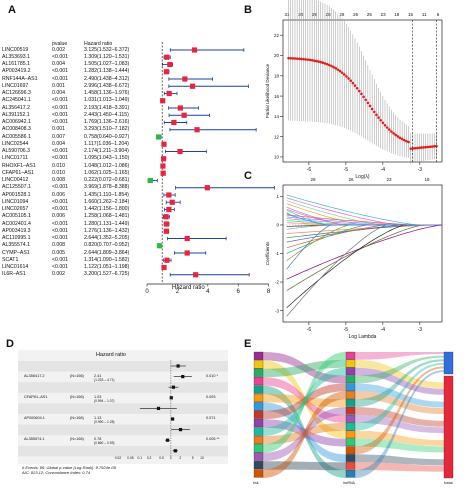 Image resolution: width=474 pixels, height=494 pixels. Describe the element at coordinates (107, 267) in the screenshot. I see `forest-hr-text: 1.122(1.051–1.198)` at that location.